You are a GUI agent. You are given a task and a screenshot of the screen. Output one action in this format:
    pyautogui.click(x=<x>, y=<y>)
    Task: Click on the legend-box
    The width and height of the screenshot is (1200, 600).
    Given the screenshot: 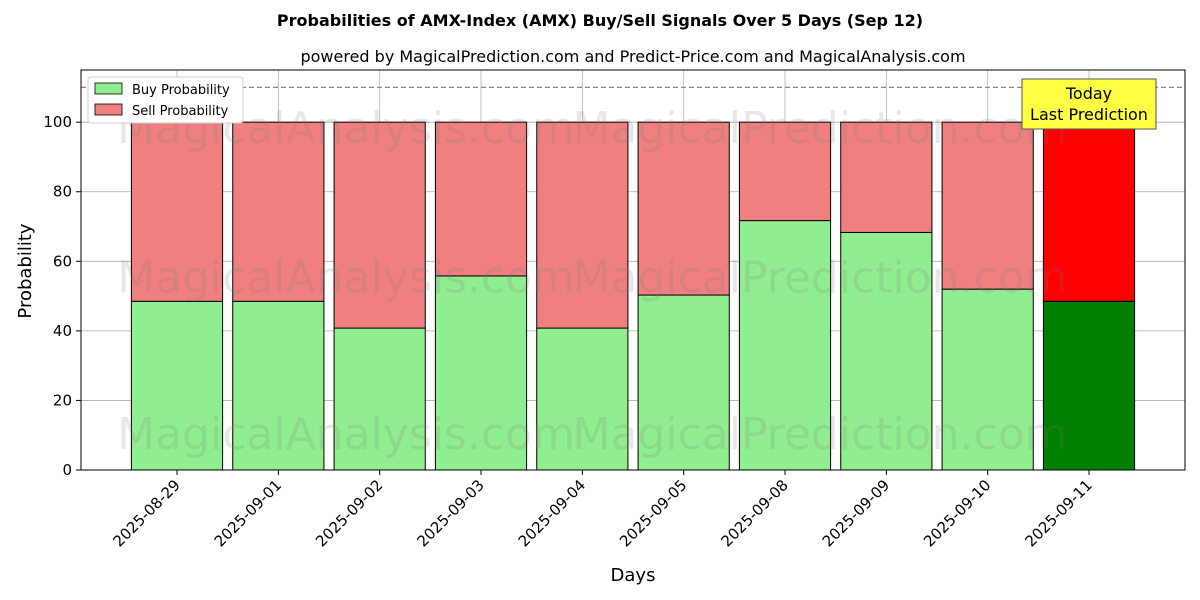 What is the action you would take?
    pyautogui.click(x=165, y=100)
    